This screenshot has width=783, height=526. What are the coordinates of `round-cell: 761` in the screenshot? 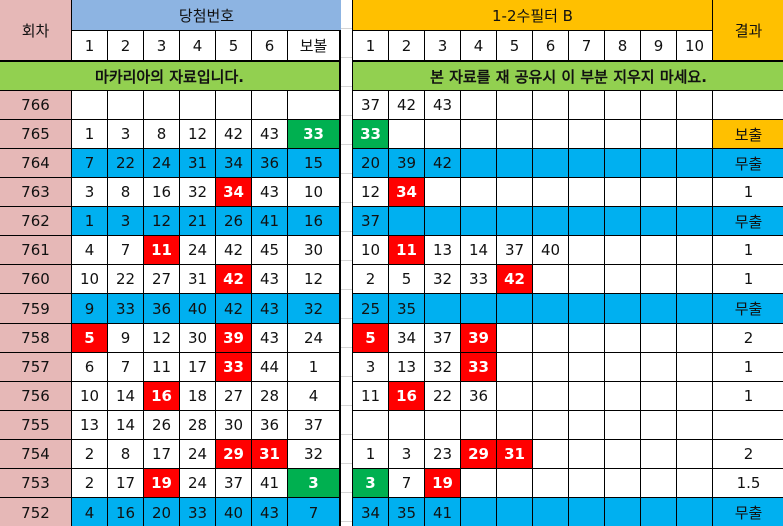 It's located at (35, 250).